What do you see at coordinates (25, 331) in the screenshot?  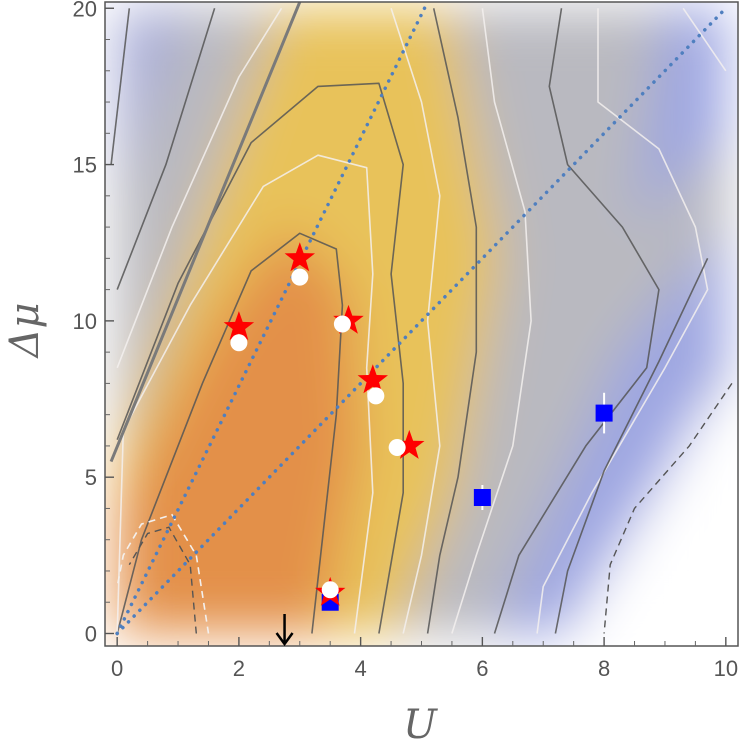 I see `y-axis-title: Δμ` at bounding box center [25, 331].